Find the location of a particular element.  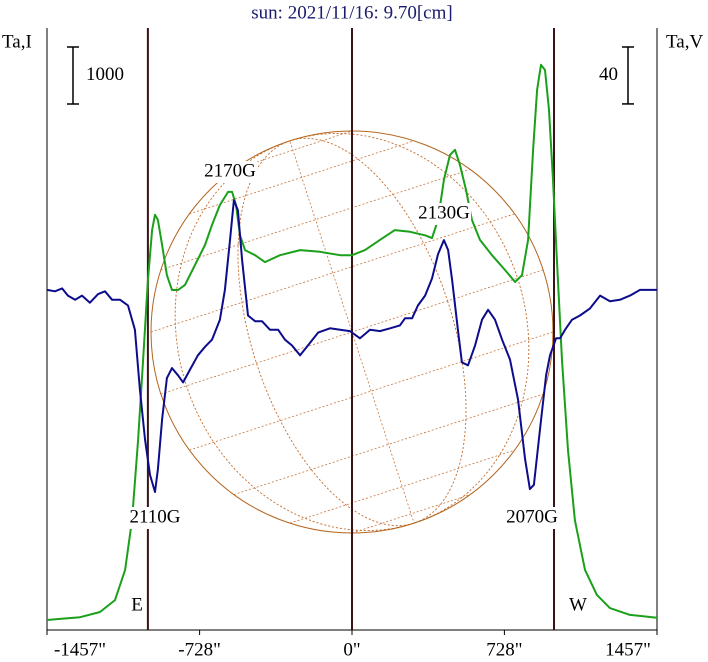

scale-bar-label: 40 is located at coordinates (608, 74).